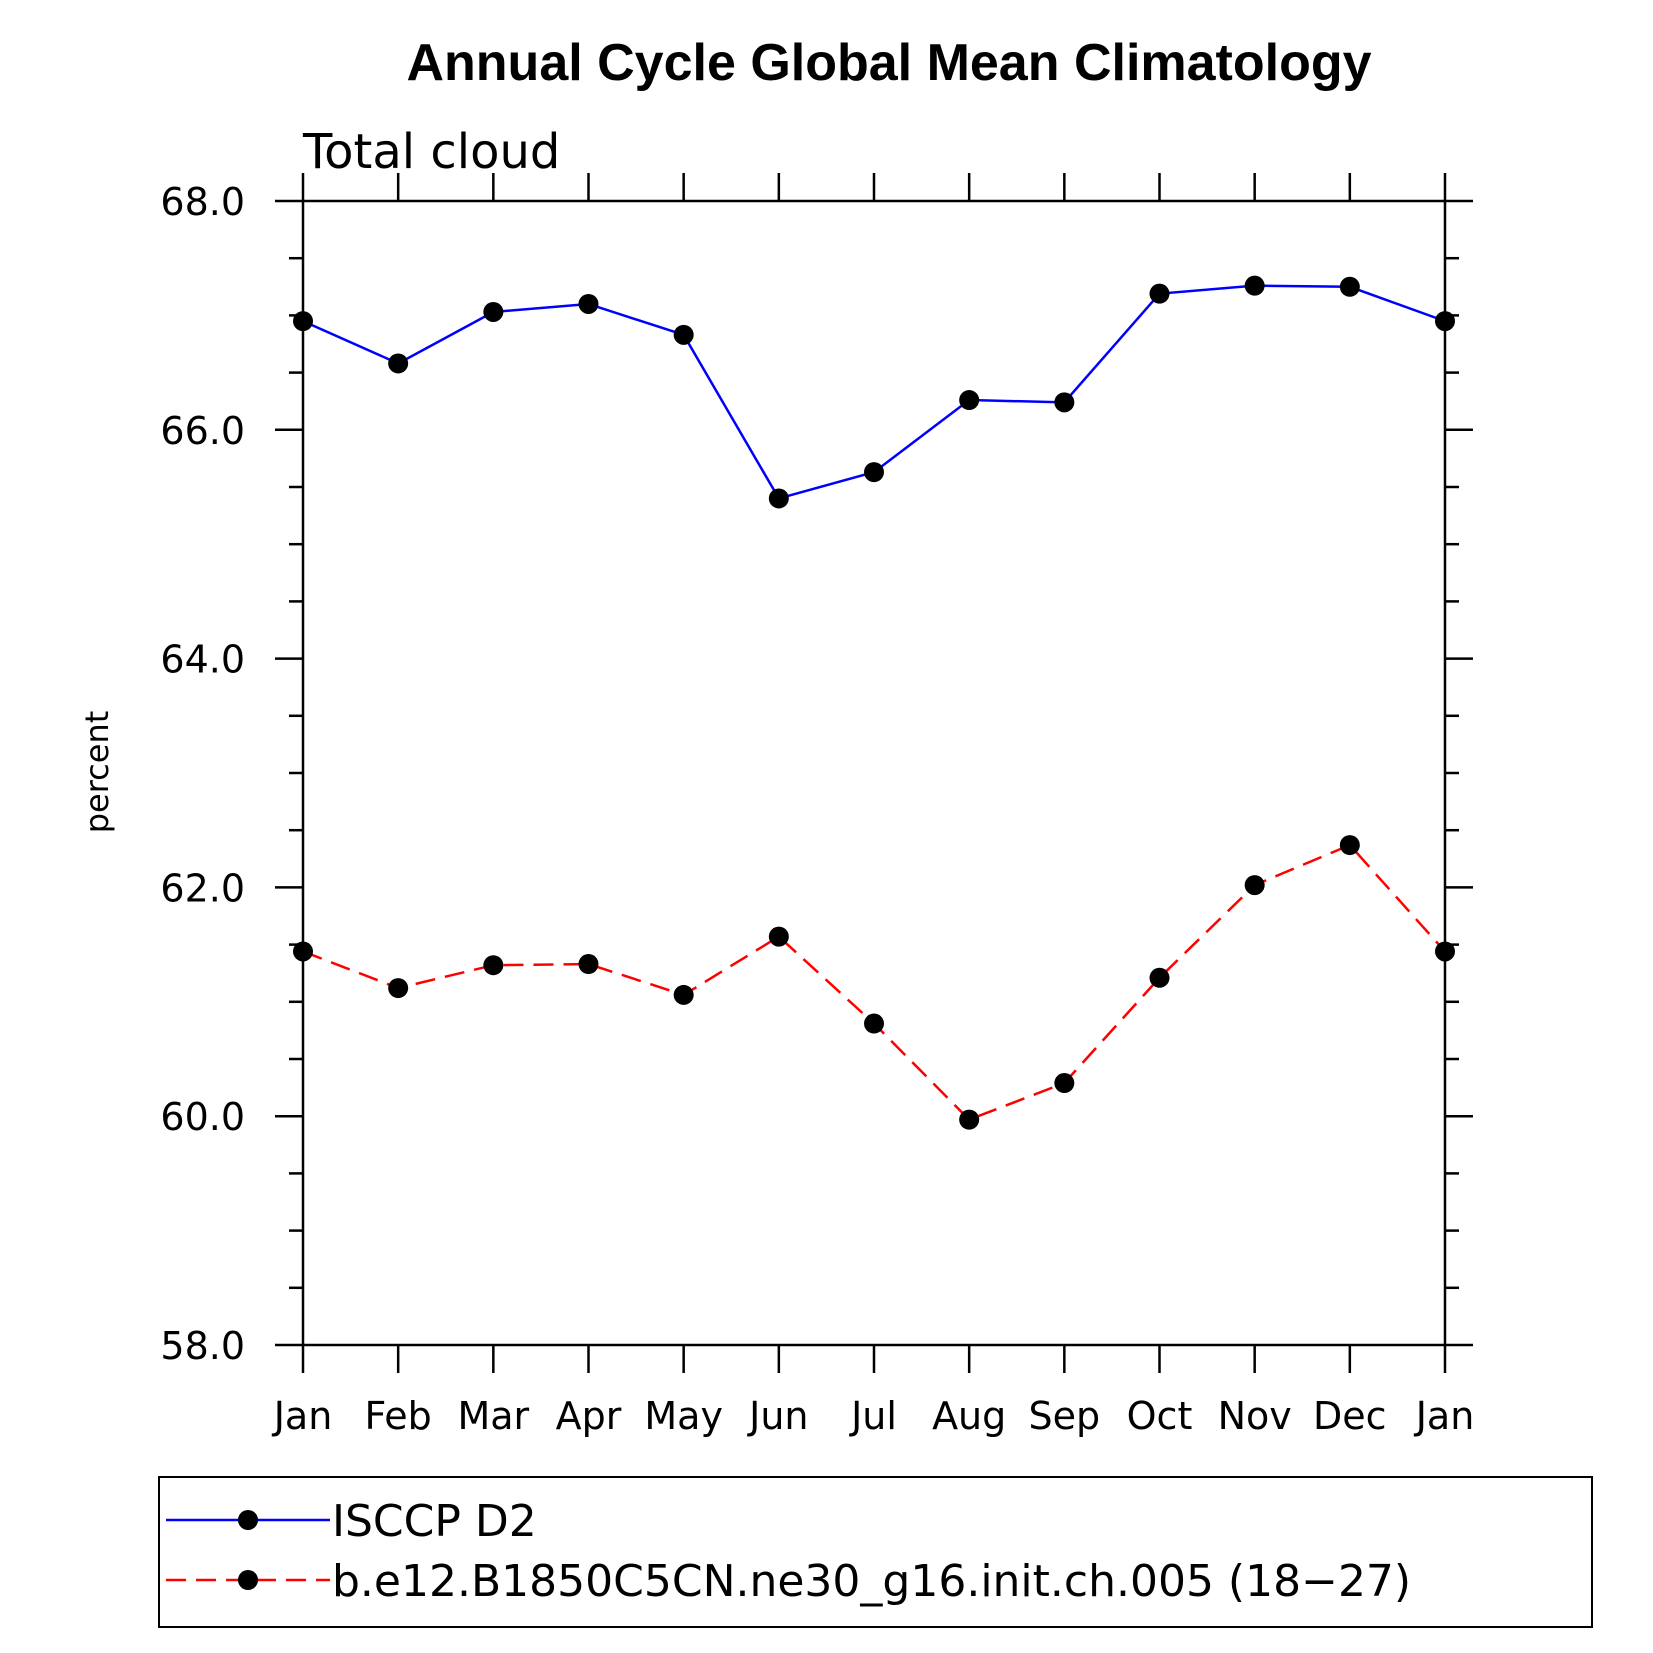  Describe the element at coordinates (248, 1580) in the screenshot. I see `legend-marker-model` at that location.